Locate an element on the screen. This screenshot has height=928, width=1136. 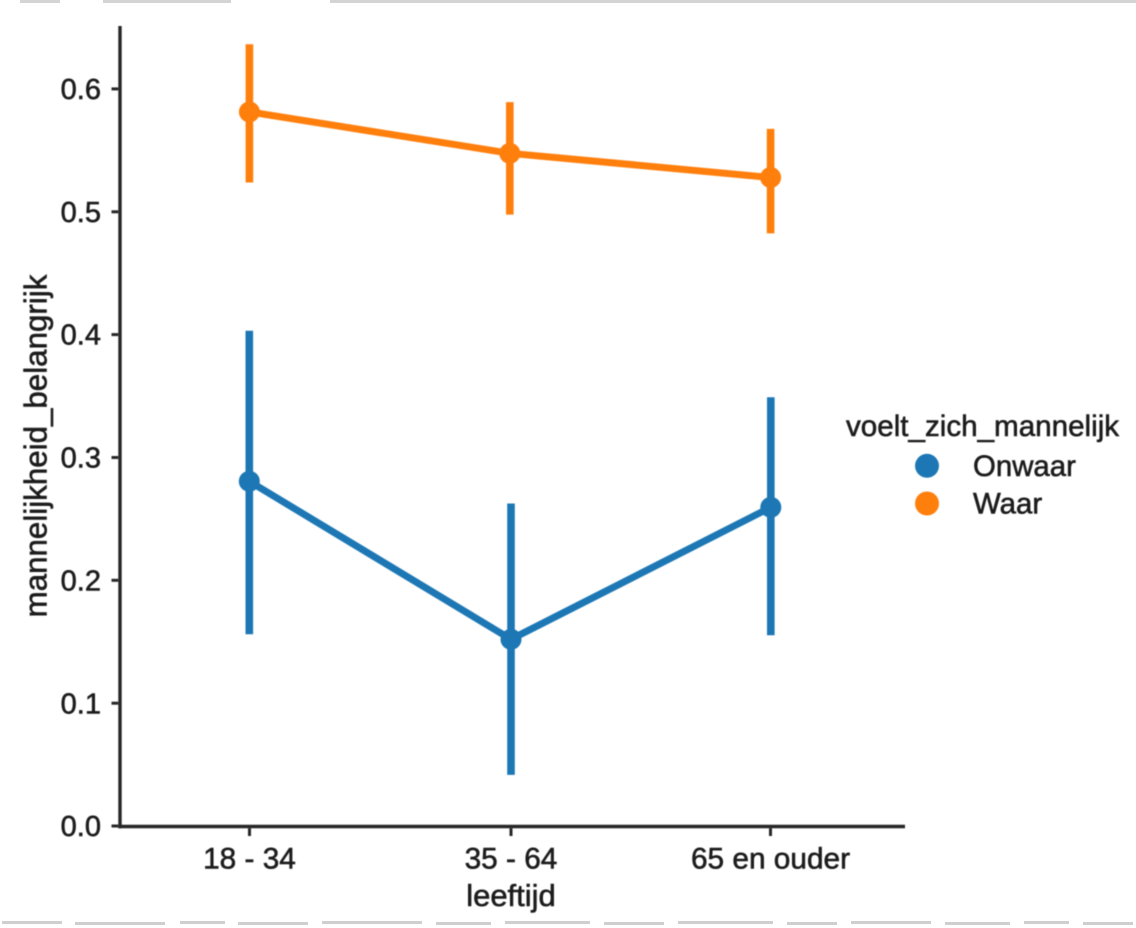
svg-text: 0.3 is located at coordinates (81, 459).